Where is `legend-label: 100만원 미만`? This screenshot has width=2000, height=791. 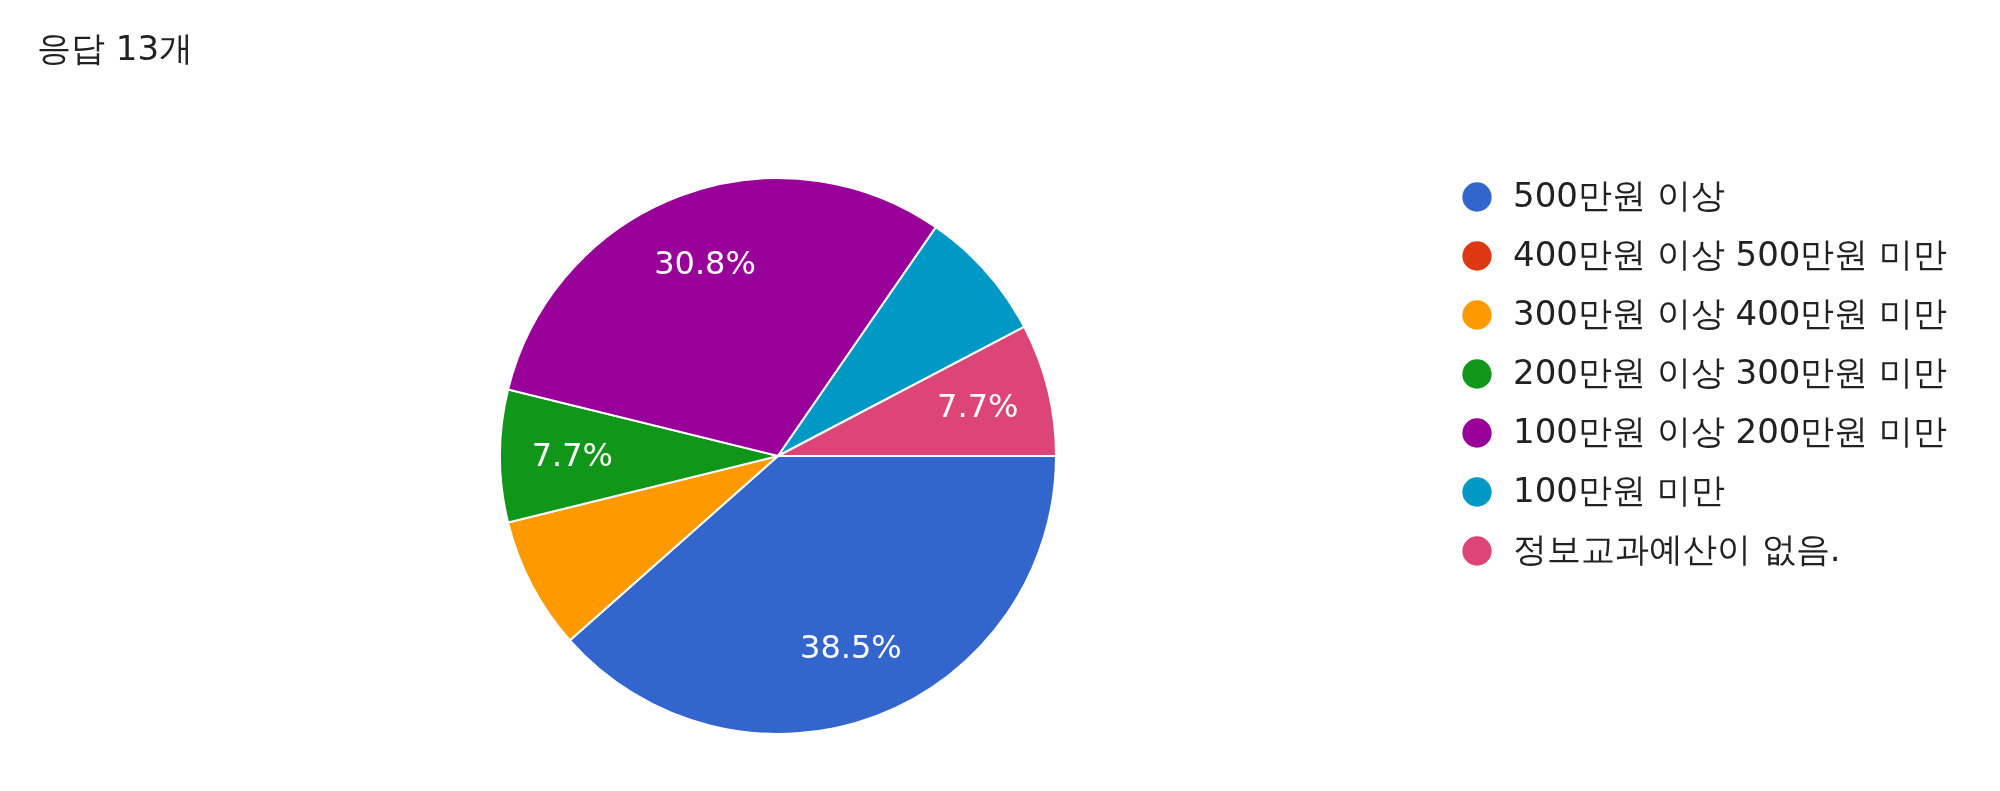 legend-label: 100만원 미만 is located at coordinates (1619, 490).